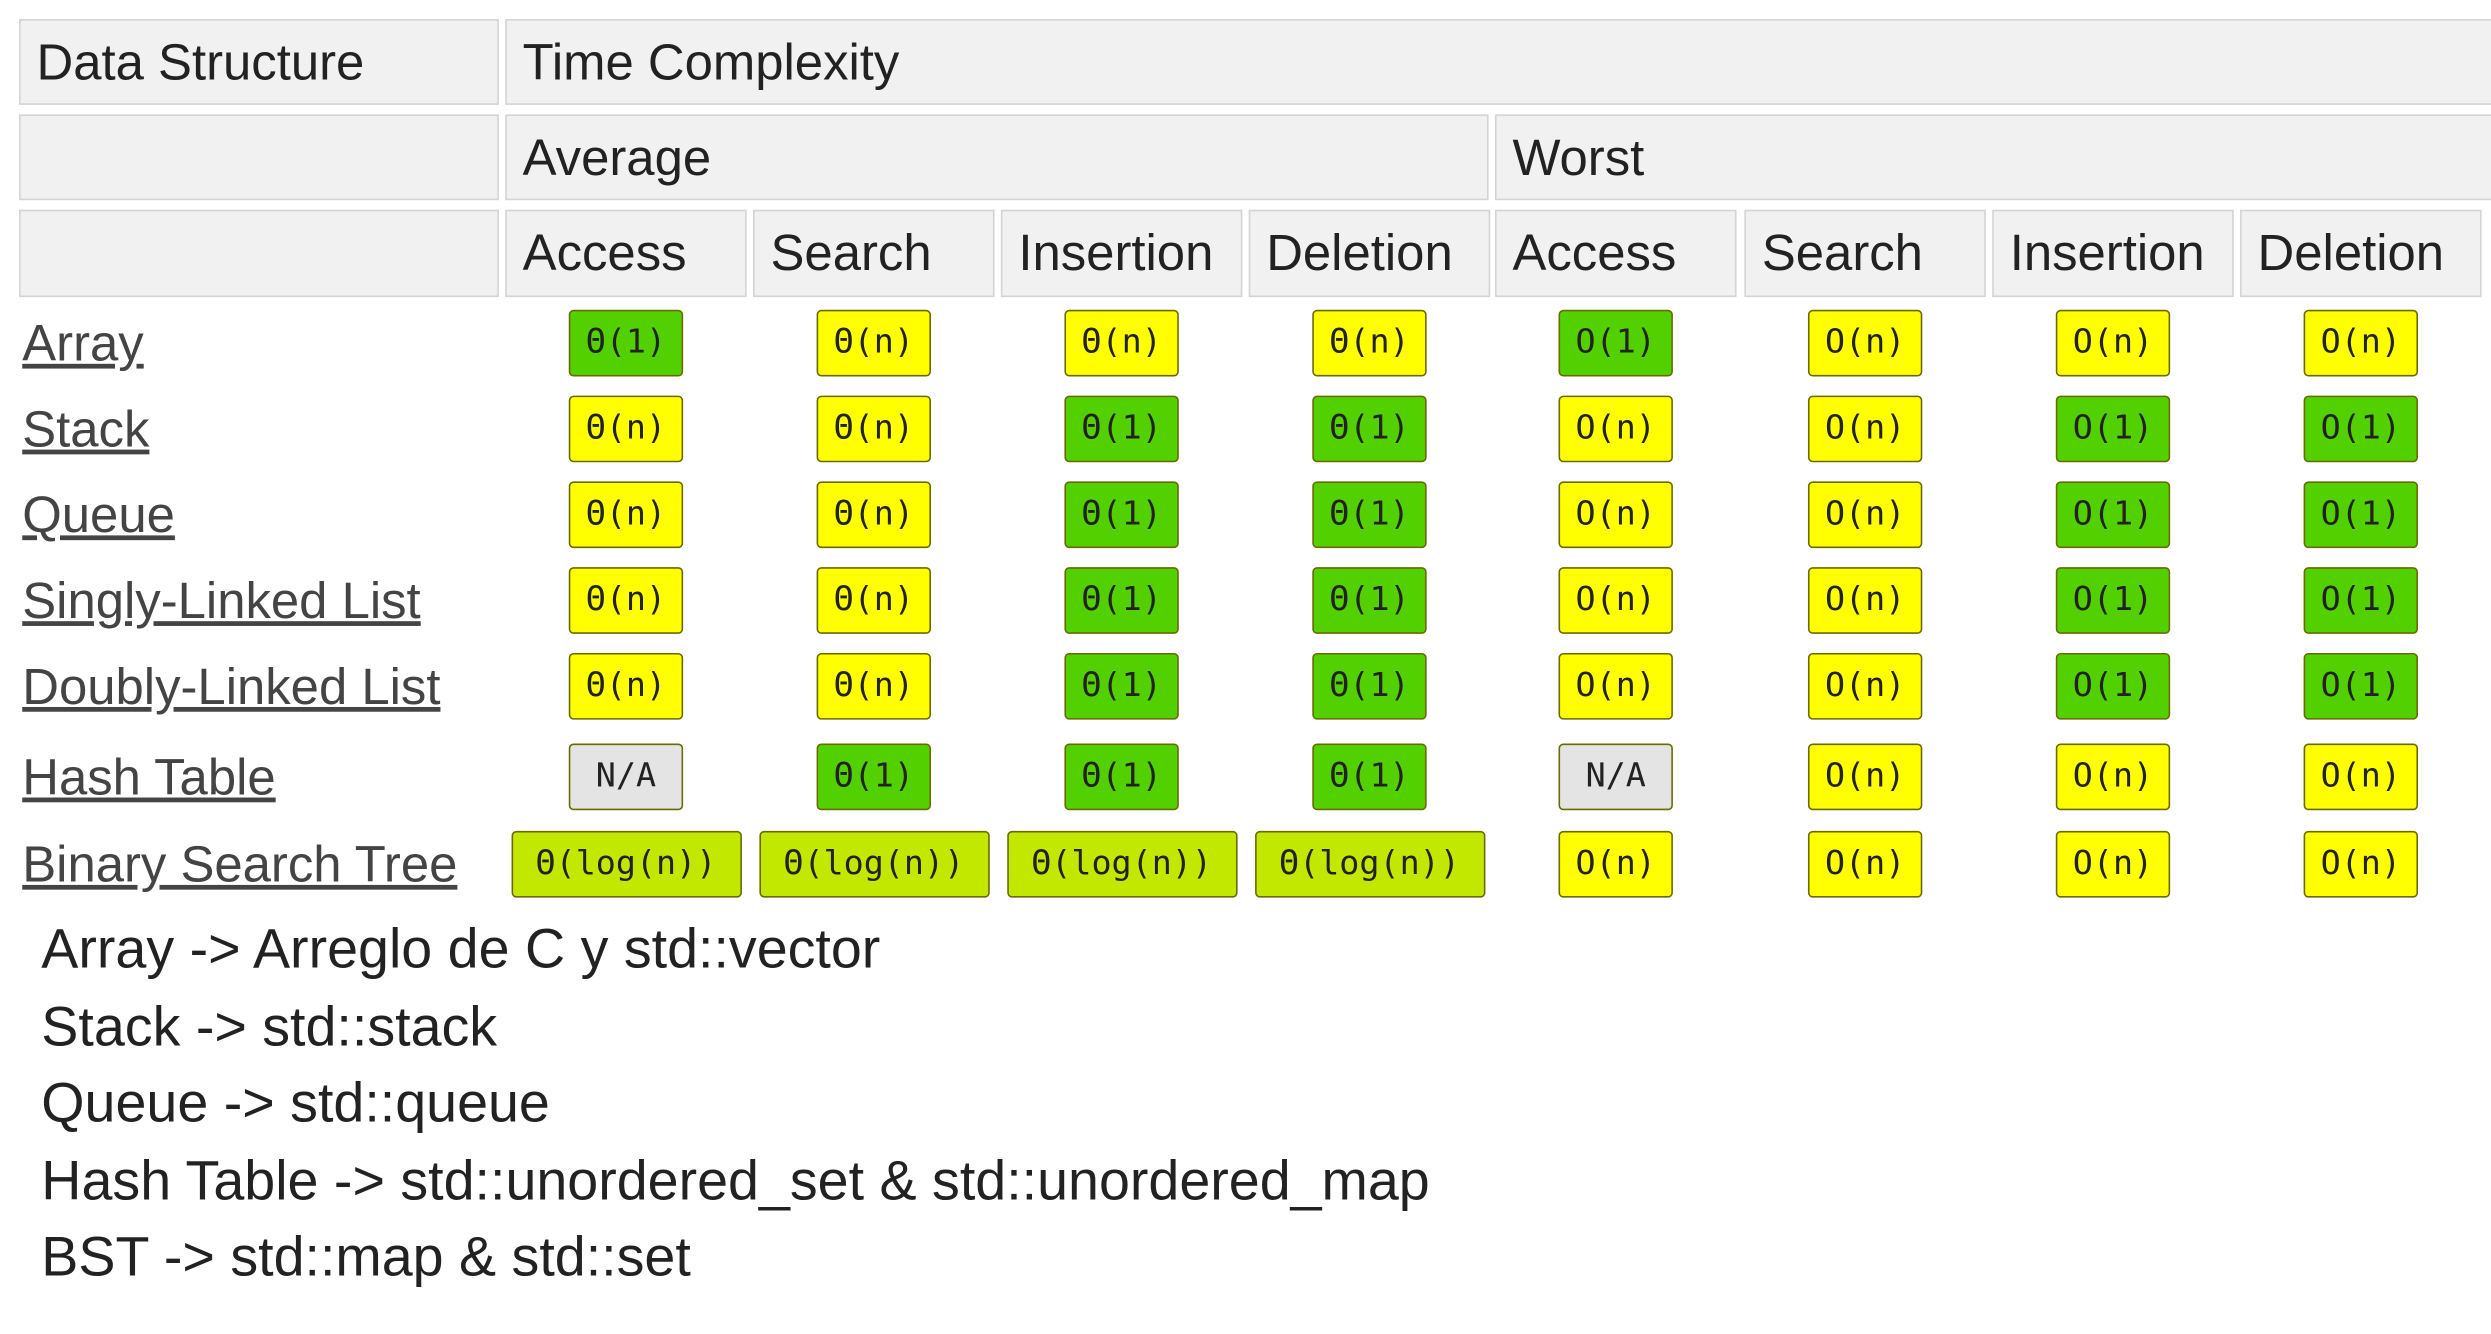  Describe the element at coordinates (295, 1103) in the screenshot. I see `note-line: Queue -> std::queue` at that location.